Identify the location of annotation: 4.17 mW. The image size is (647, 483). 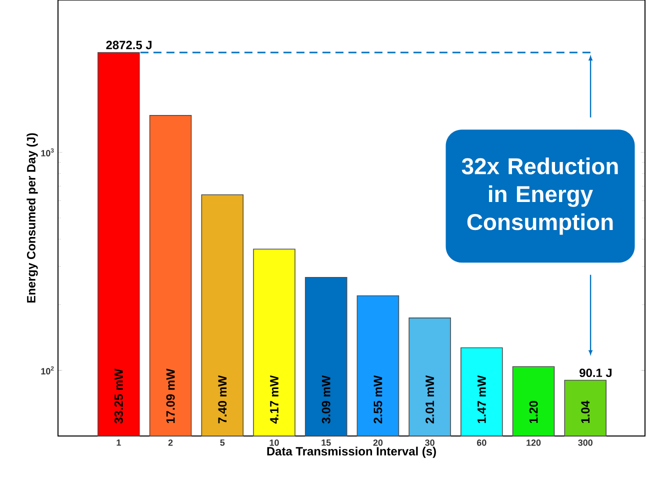
(274, 399).